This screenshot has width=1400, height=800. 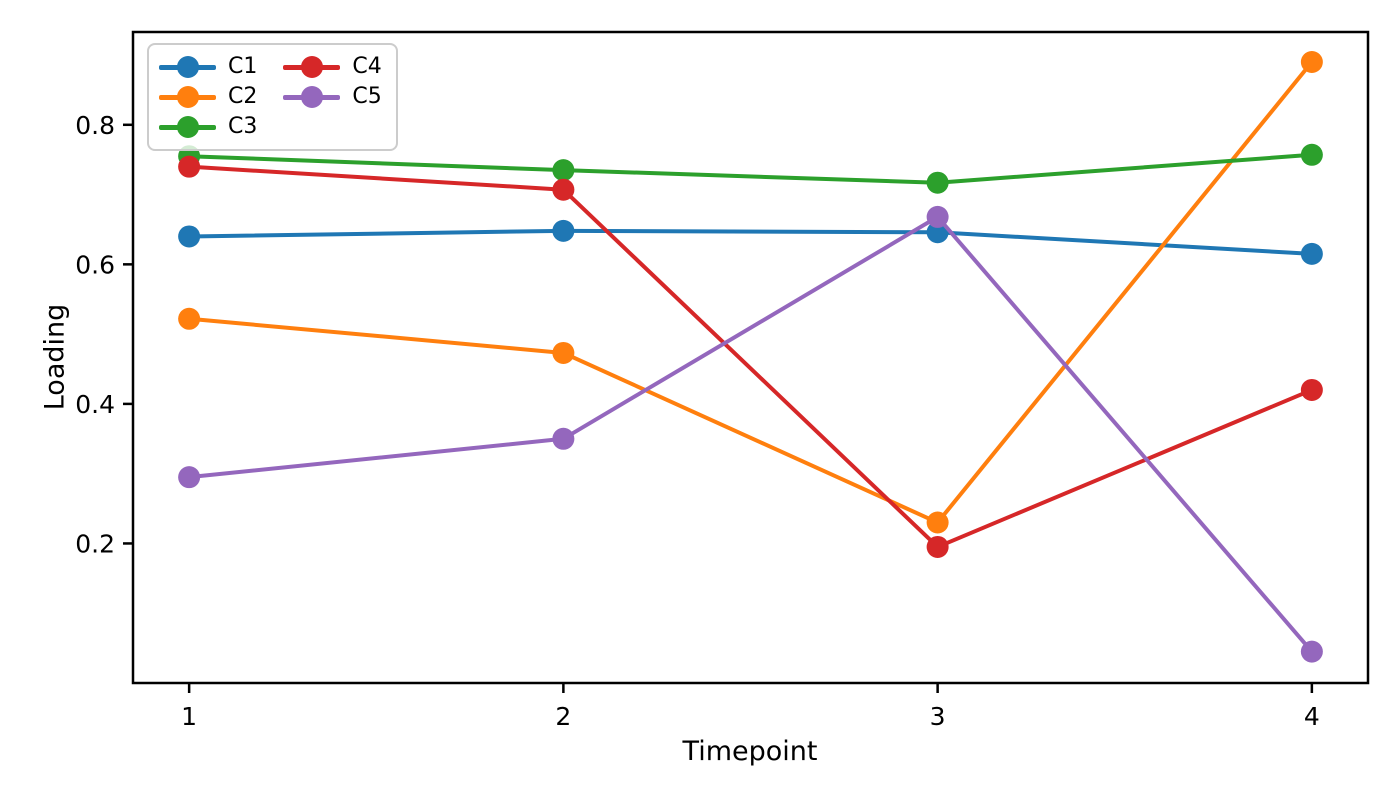 I want to click on svg-text: 0.4, so click(x=95, y=404).